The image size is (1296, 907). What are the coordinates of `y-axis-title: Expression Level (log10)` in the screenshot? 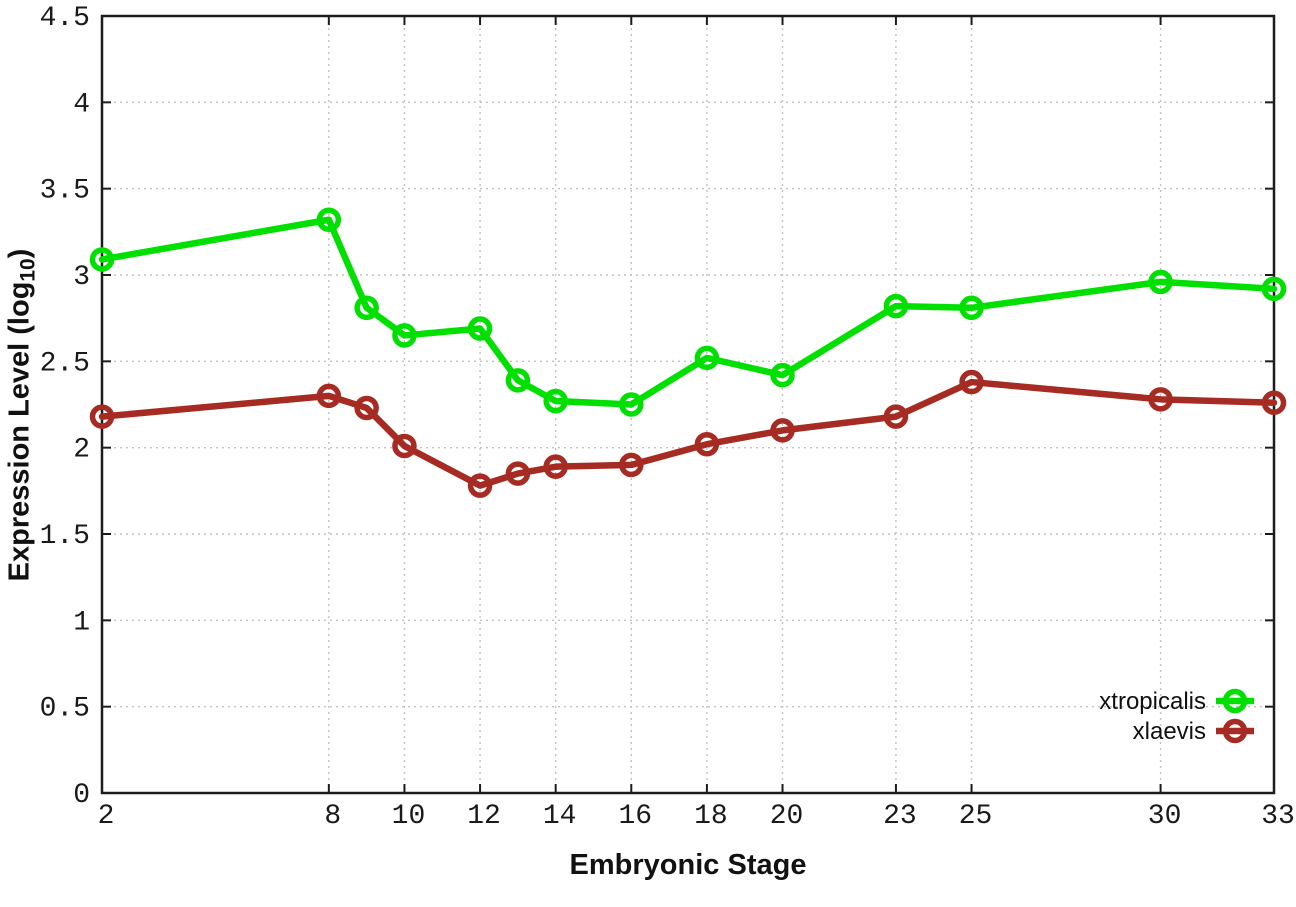 It's located at (22, 415).